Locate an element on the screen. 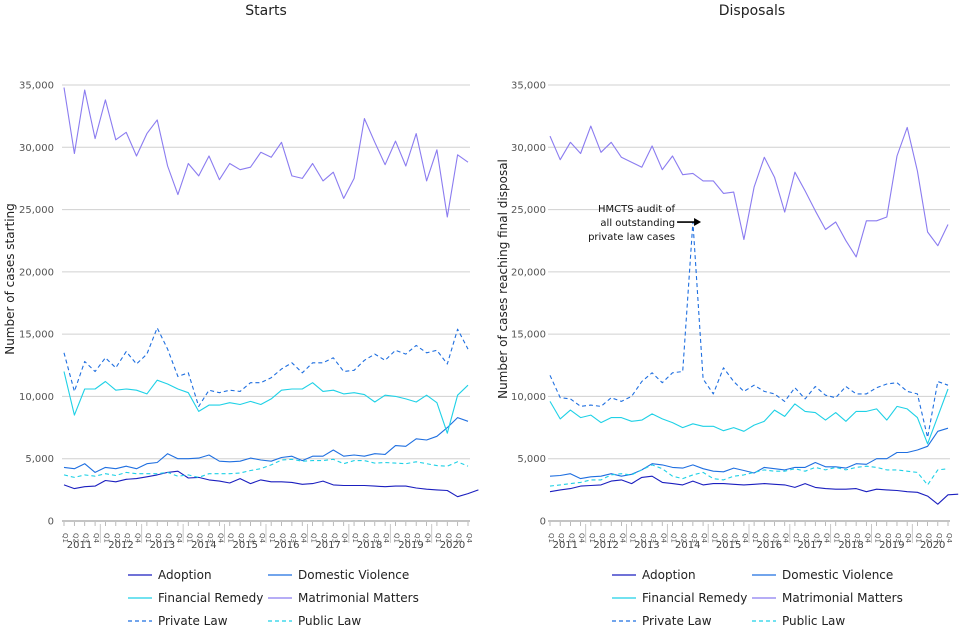  series-line-domestic-violence is located at coordinates (749, 453).